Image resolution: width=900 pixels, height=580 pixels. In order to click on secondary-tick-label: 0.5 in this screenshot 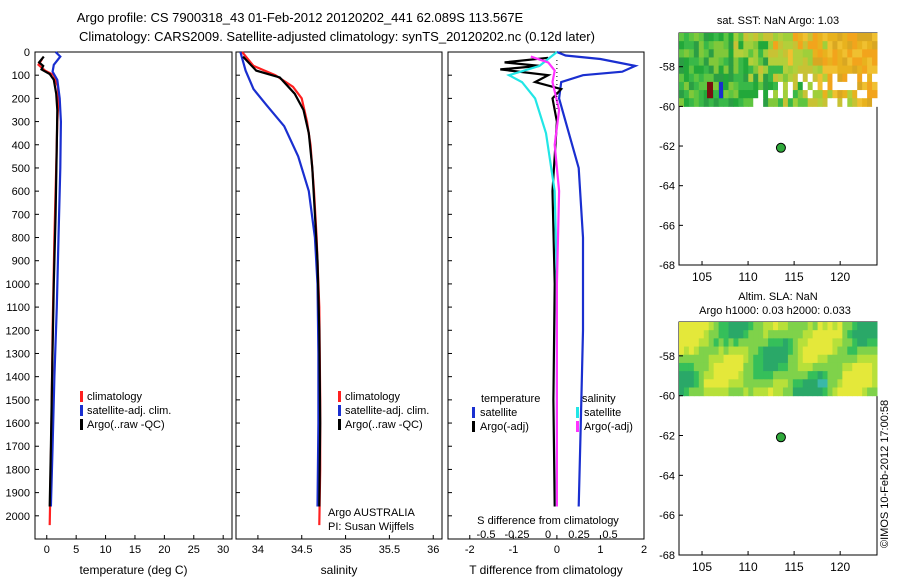, I will do `click(609, 535)`.